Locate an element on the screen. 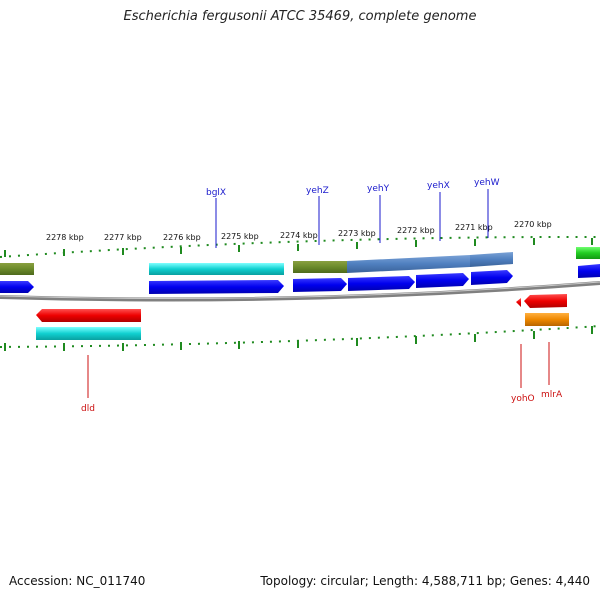 This screenshot has width=600, height=600. gene-label-mlra: mlrA is located at coordinates (552, 395).